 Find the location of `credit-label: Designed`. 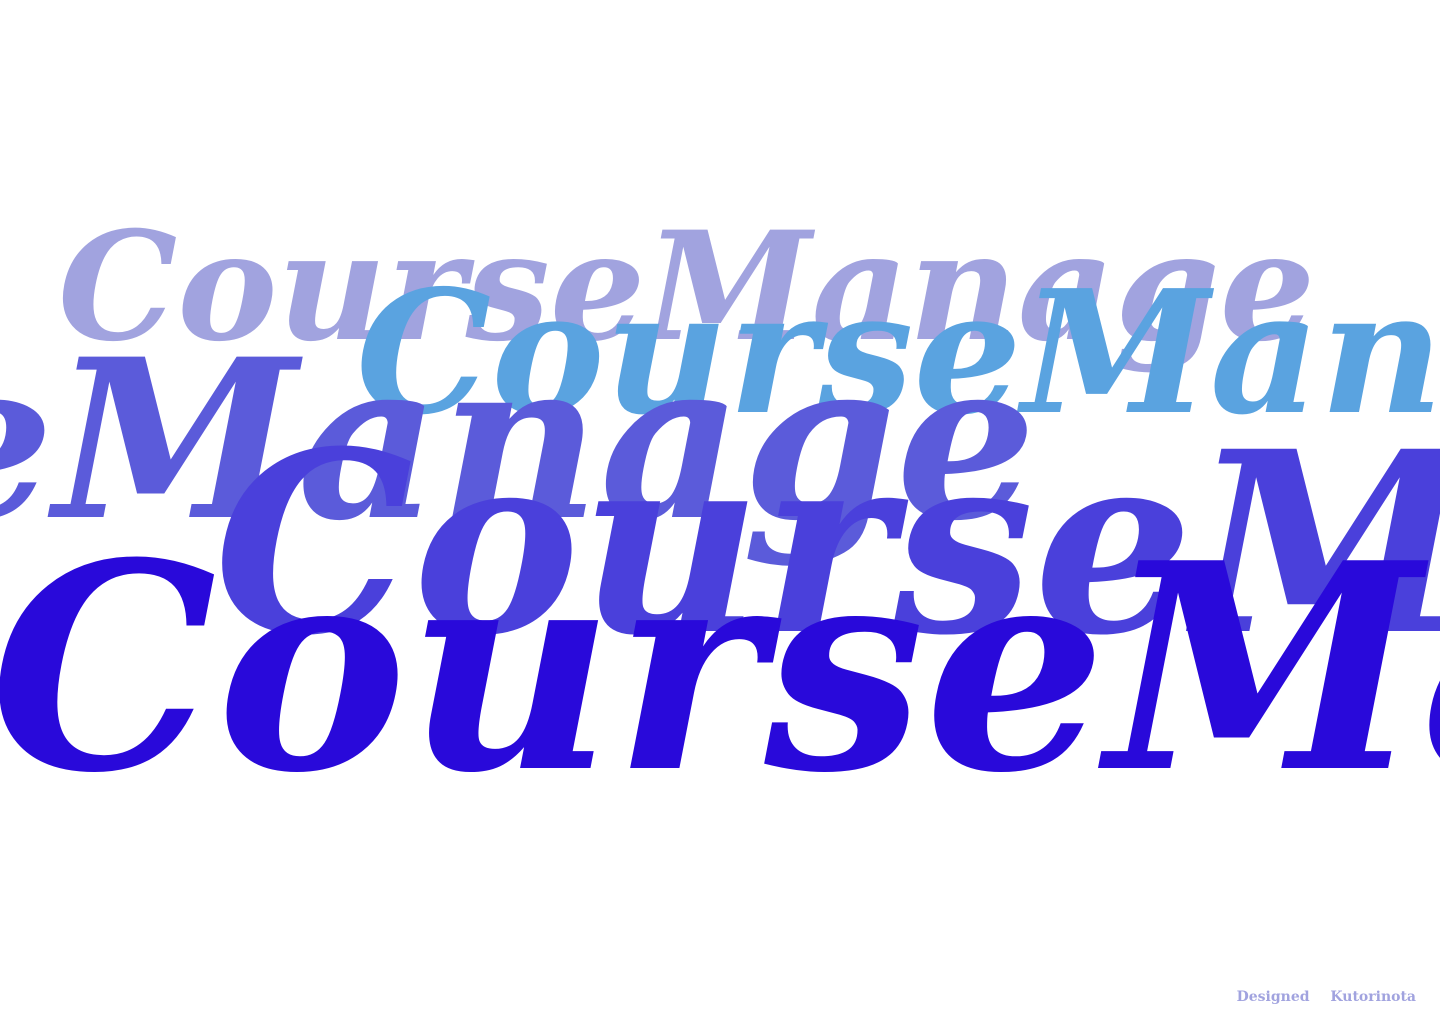

credit-label: Designed is located at coordinates (1273, 997).